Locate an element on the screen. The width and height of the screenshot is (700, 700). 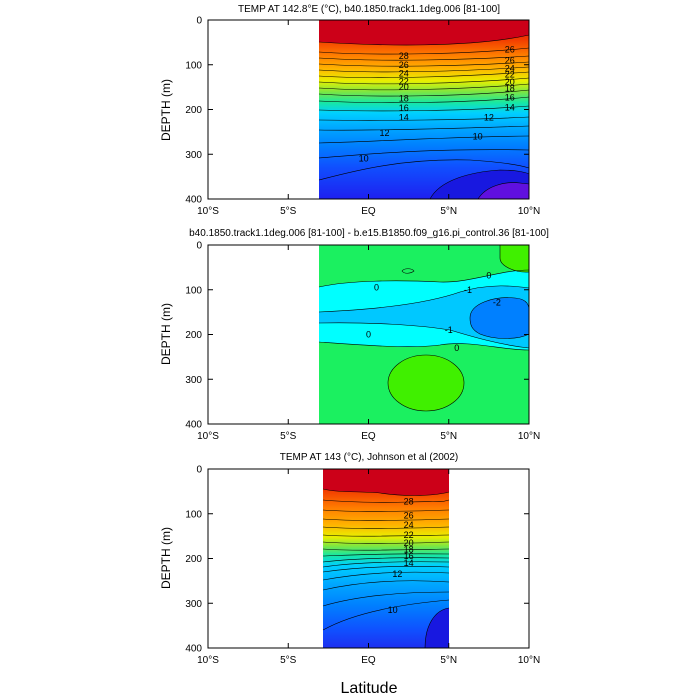
panel2-y-ticks: 0 100 200 300 400 is located at coordinates (357, 336).